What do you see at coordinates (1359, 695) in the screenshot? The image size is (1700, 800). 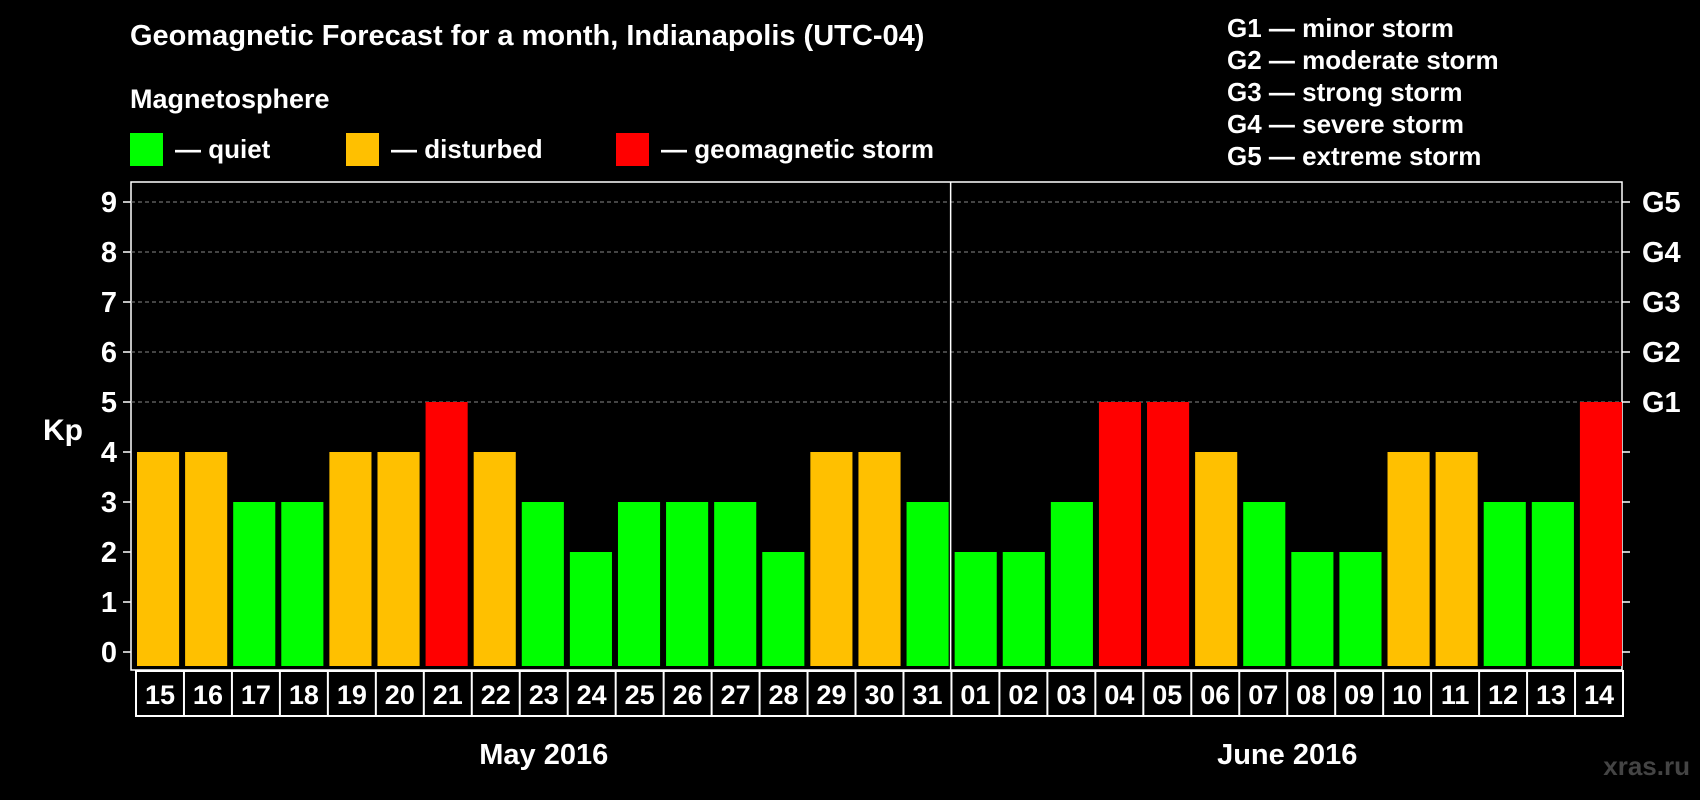 I see `x-tick-label: 09` at bounding box center [1359, 695].